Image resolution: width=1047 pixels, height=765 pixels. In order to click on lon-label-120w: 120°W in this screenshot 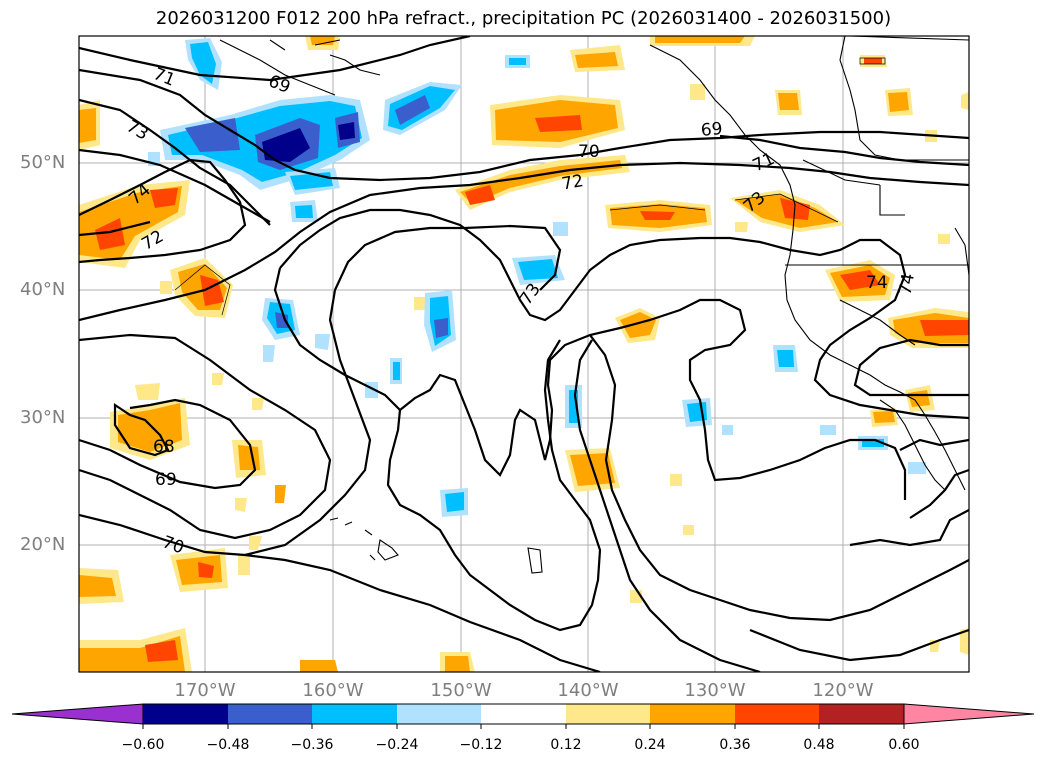, I will do `click(843, 690)`.